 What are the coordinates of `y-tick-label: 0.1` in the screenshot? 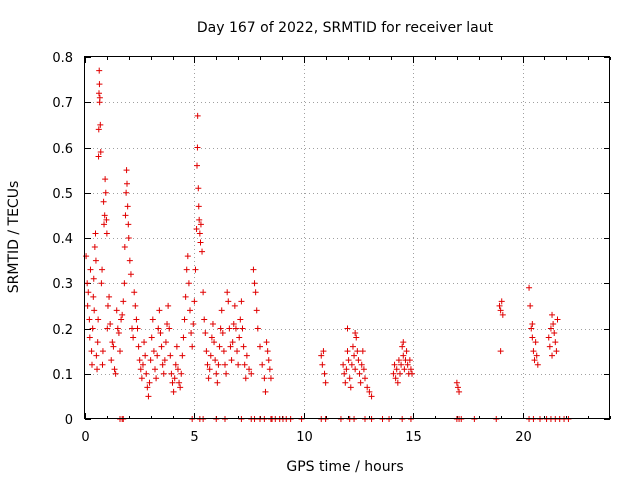 It's located at (62, 375).